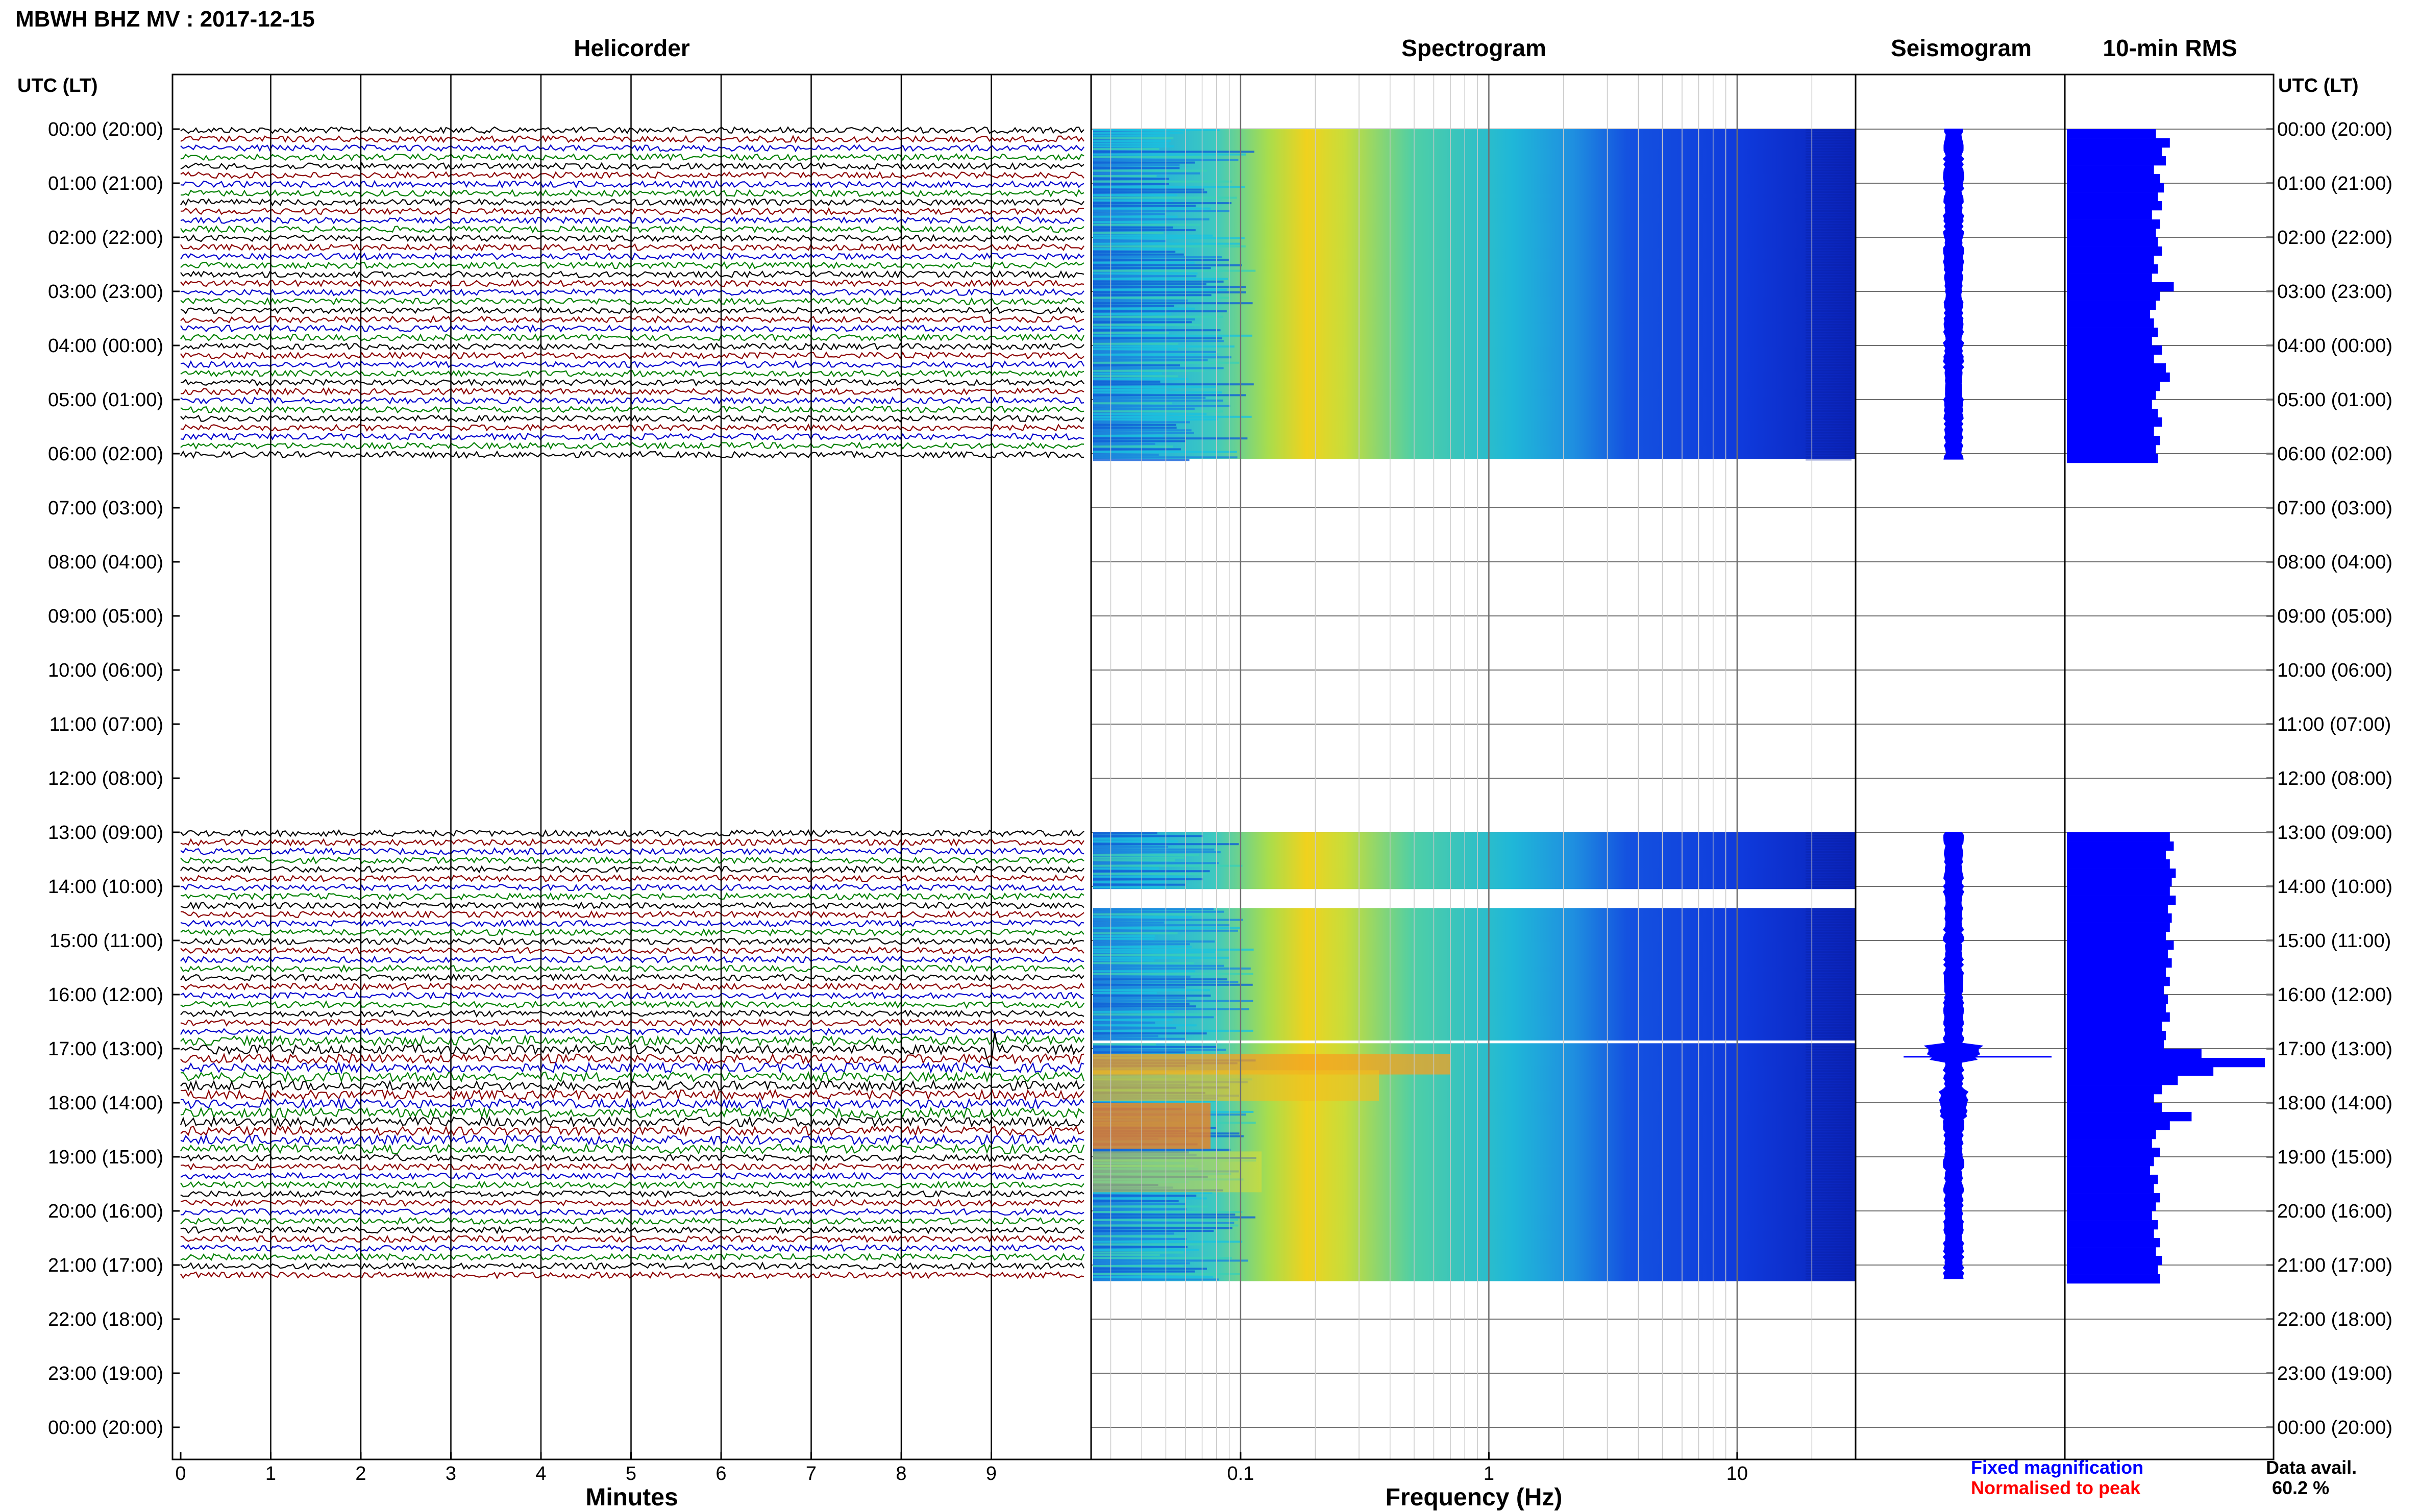 Image resolution: width=2419 pixels, height=1512 pixels. What do you see at coordinates (1236, 1085) in the screenshot?
I see `spectrogram-event` at bounding box center [1236, 1085].